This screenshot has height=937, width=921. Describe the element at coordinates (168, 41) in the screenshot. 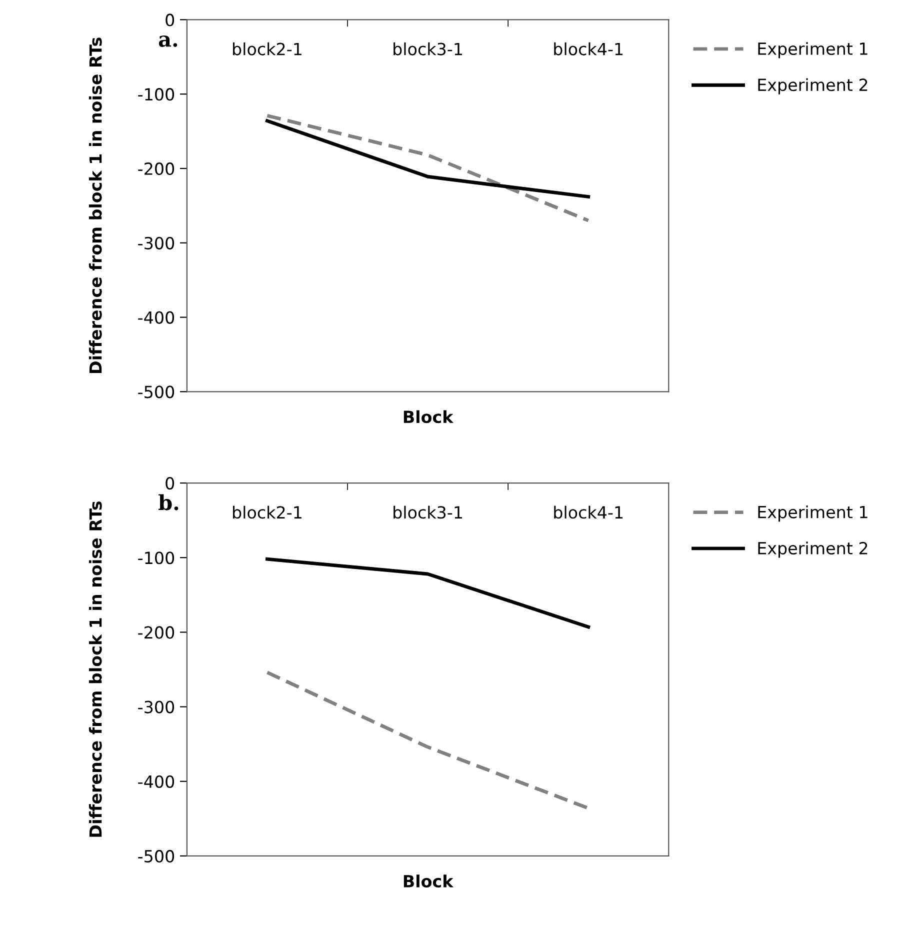

I see `text: a.` at that location.